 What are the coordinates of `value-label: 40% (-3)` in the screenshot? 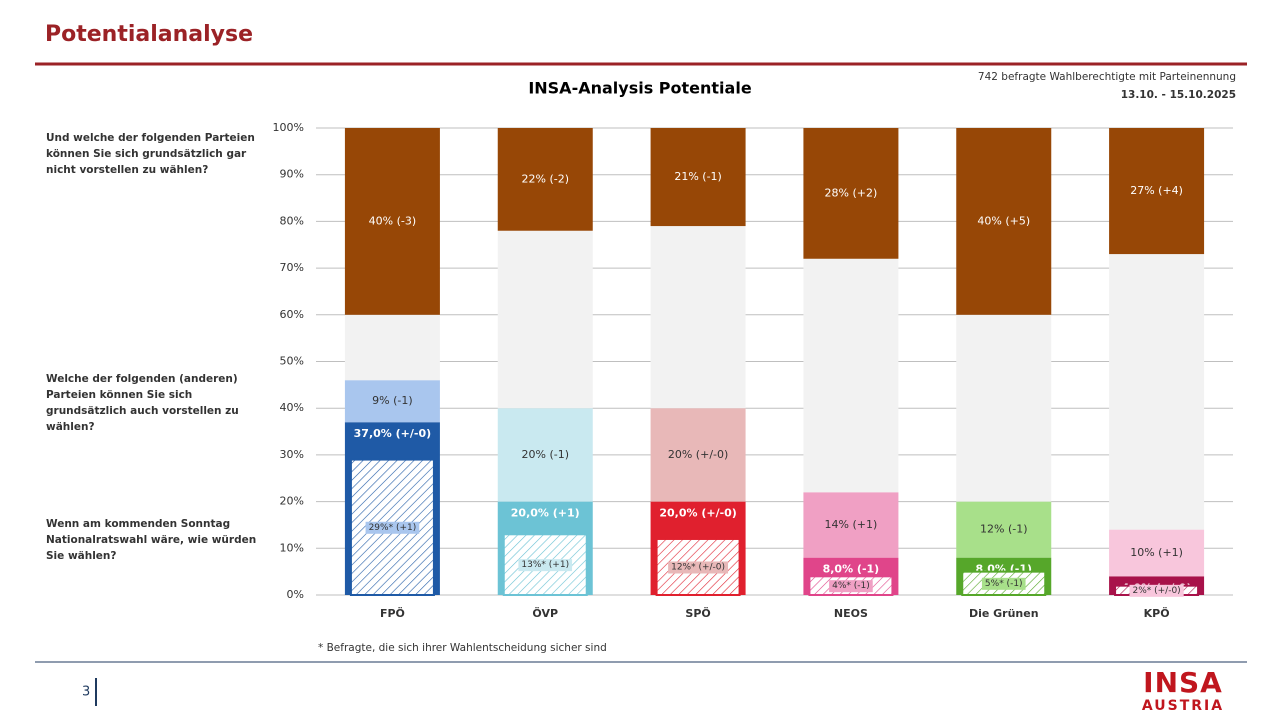 It's located at (393, 220).